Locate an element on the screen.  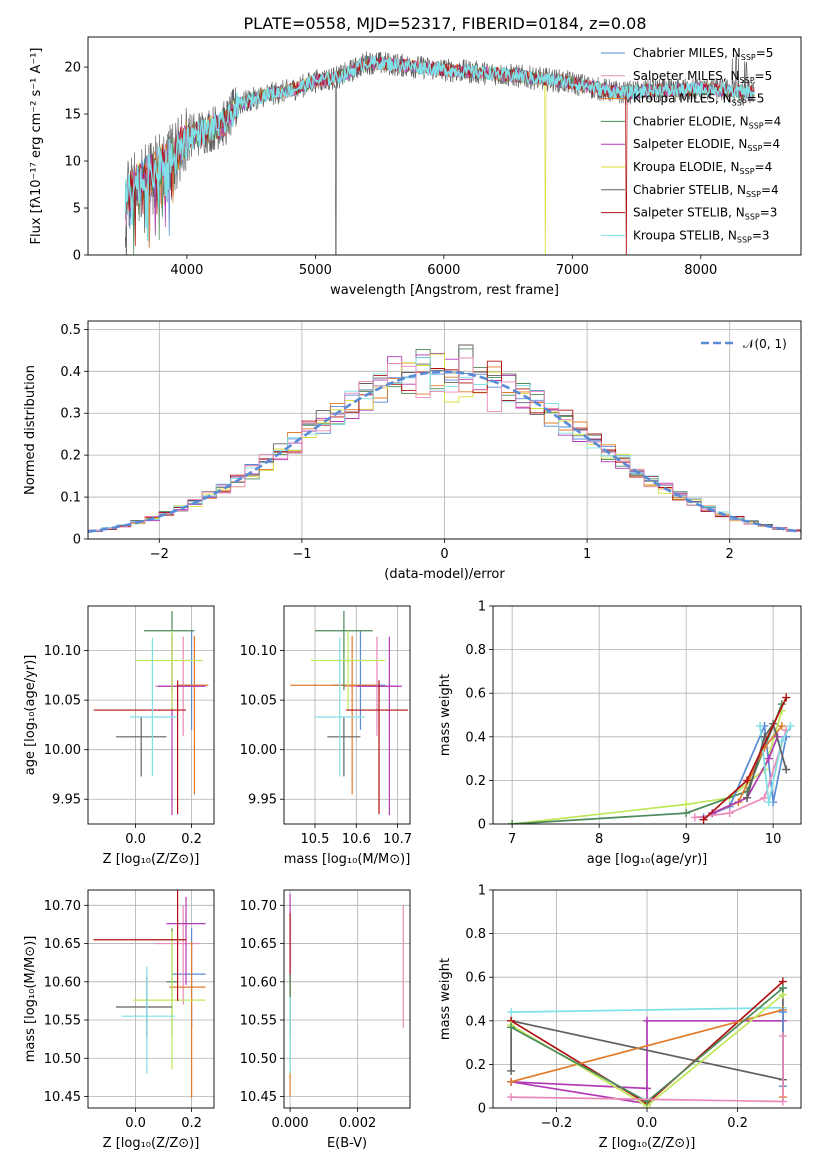
x-tick-label: 1 is located at coordinates (587, 554).